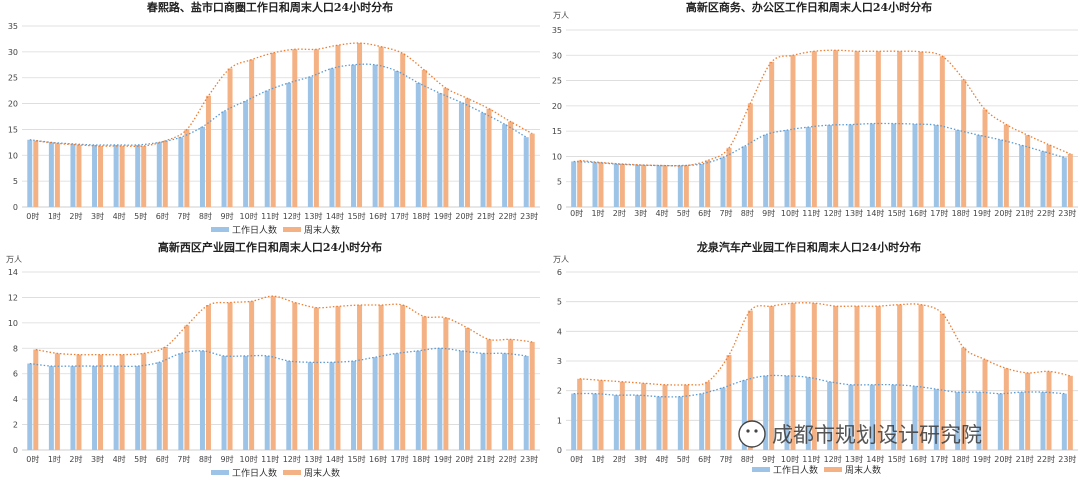 This screenshot has width=1080, height=481. What do you see at coordinates (270, 247) in the screenshot?
I see `chart-title: 高新西区产业园工作日和周末人口24小时分布` at bounding box center [270, 247].